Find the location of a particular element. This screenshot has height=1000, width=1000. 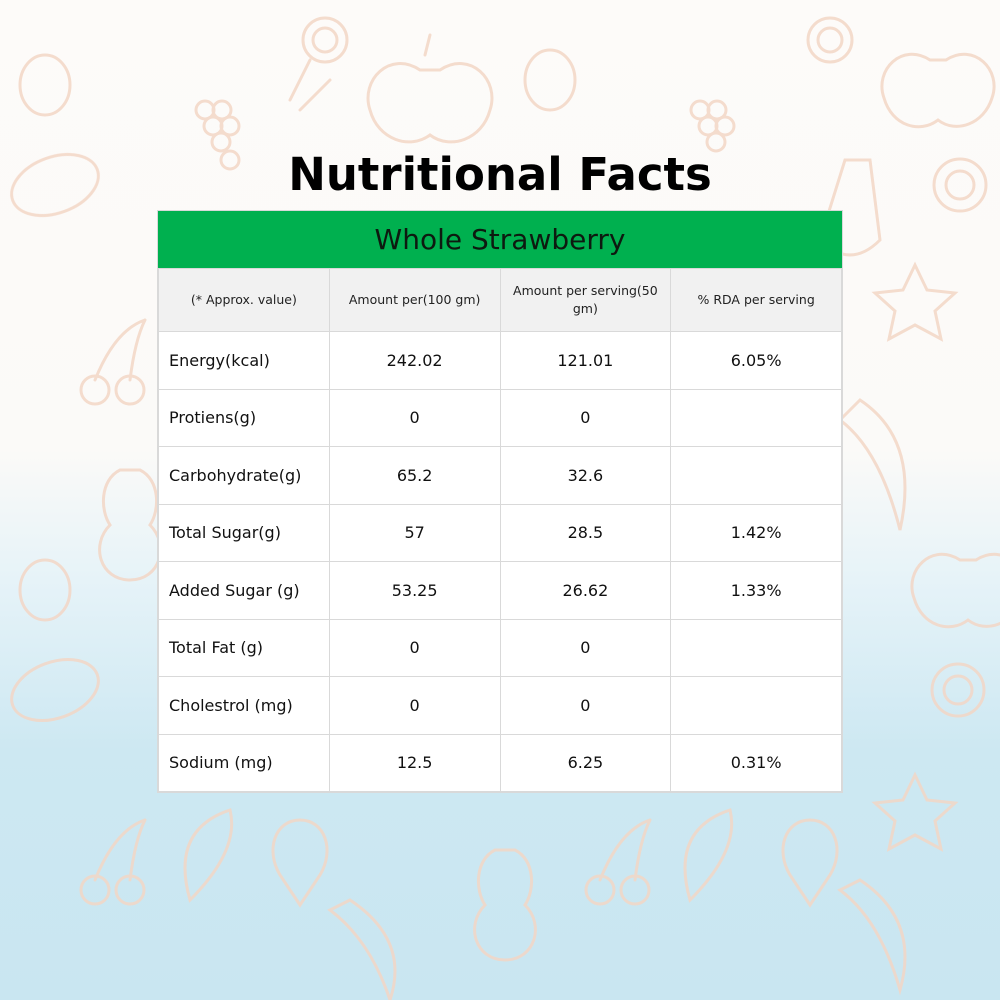

column-header: Amount per(100 gm) is located at coordinates (414, 300).